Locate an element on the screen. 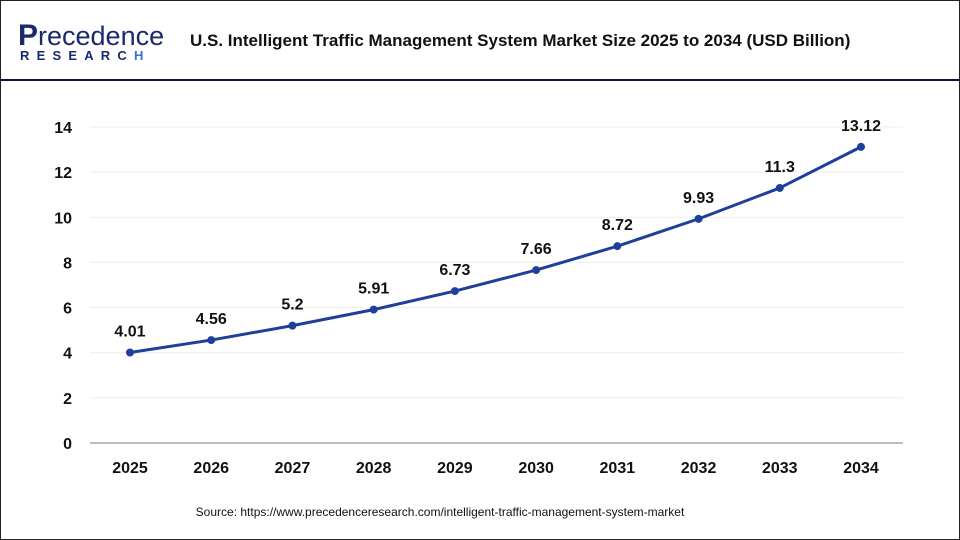  logo-wordmark: recedence is located at coordinates (101, 36).